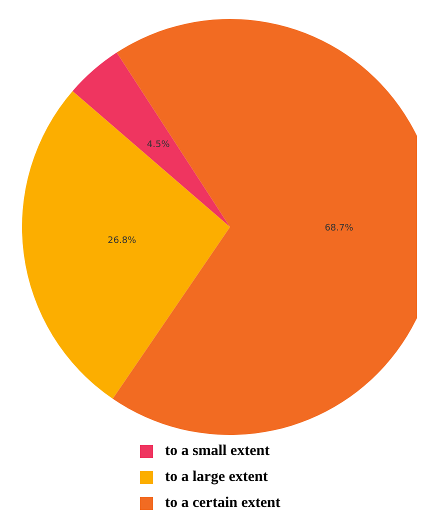  What do you see at coordinates (122, 241) in the screenshot?
I see `data-label: 26.8%` at bounding box center [122, 241].